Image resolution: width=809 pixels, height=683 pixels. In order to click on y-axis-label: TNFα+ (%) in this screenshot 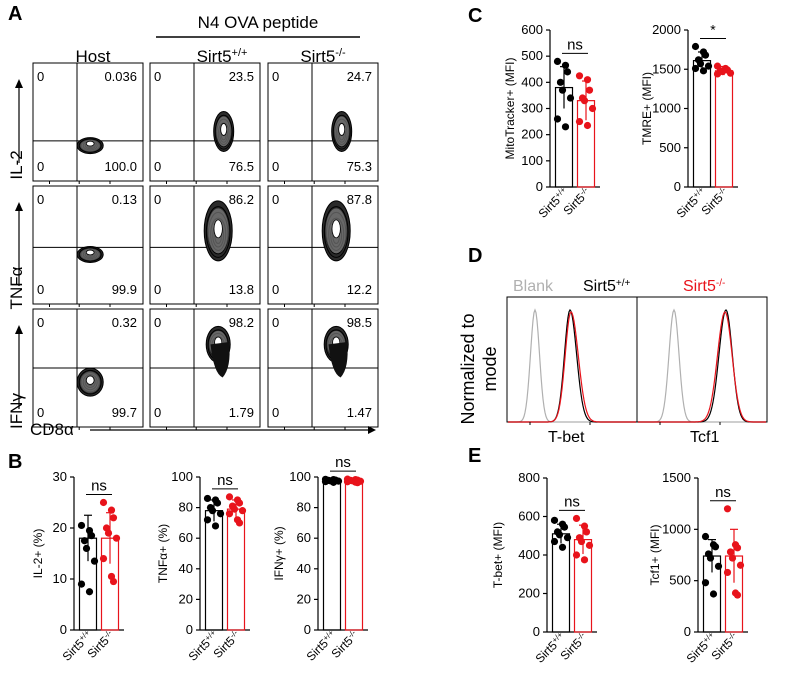, I will do `click(163, 553)`.